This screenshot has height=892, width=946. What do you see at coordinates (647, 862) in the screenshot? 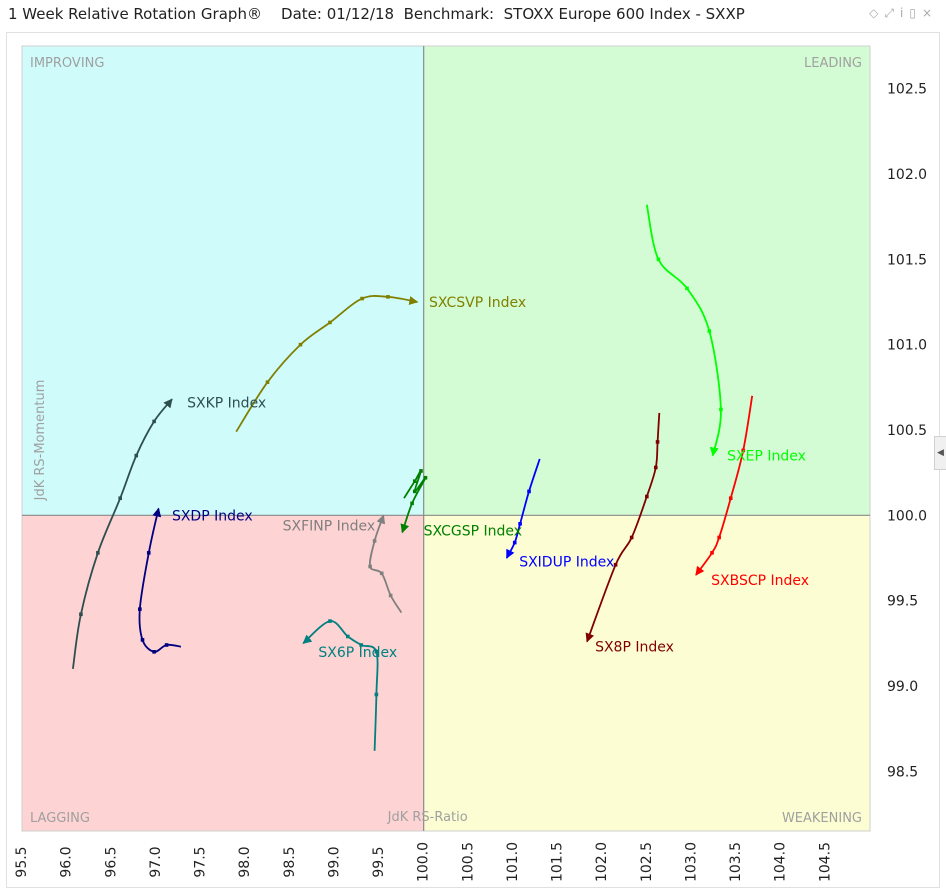
I see `x-tick-label: 102.5` at bounding box center [647, 862].